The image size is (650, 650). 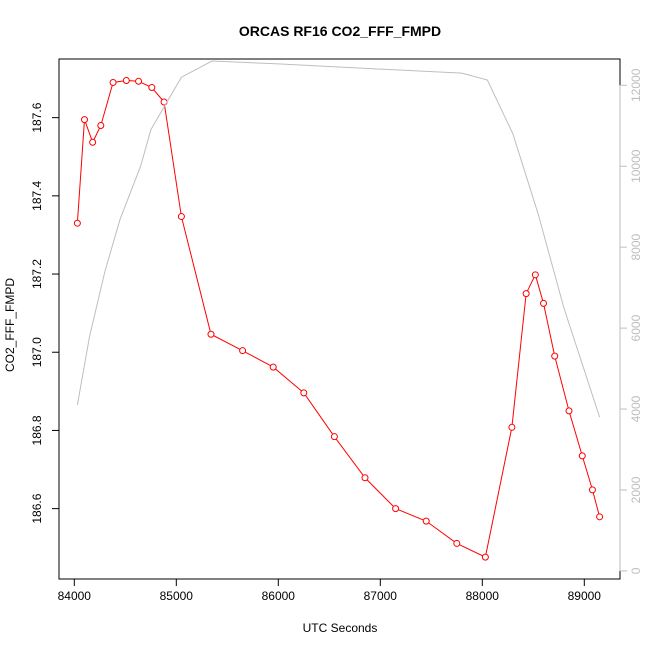 What do you see at coordinates (585, 596) in the screenshot?
I see `x-tick-label: 89000` at bounding box center [585, 596].